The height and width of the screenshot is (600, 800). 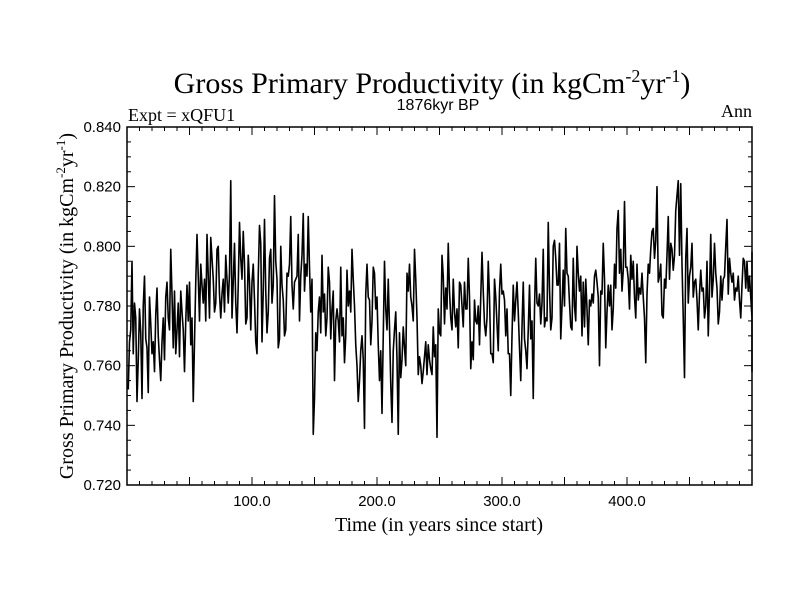 I want to click on x-axis-label: Time (in years since start), so click(x=439, y=525).